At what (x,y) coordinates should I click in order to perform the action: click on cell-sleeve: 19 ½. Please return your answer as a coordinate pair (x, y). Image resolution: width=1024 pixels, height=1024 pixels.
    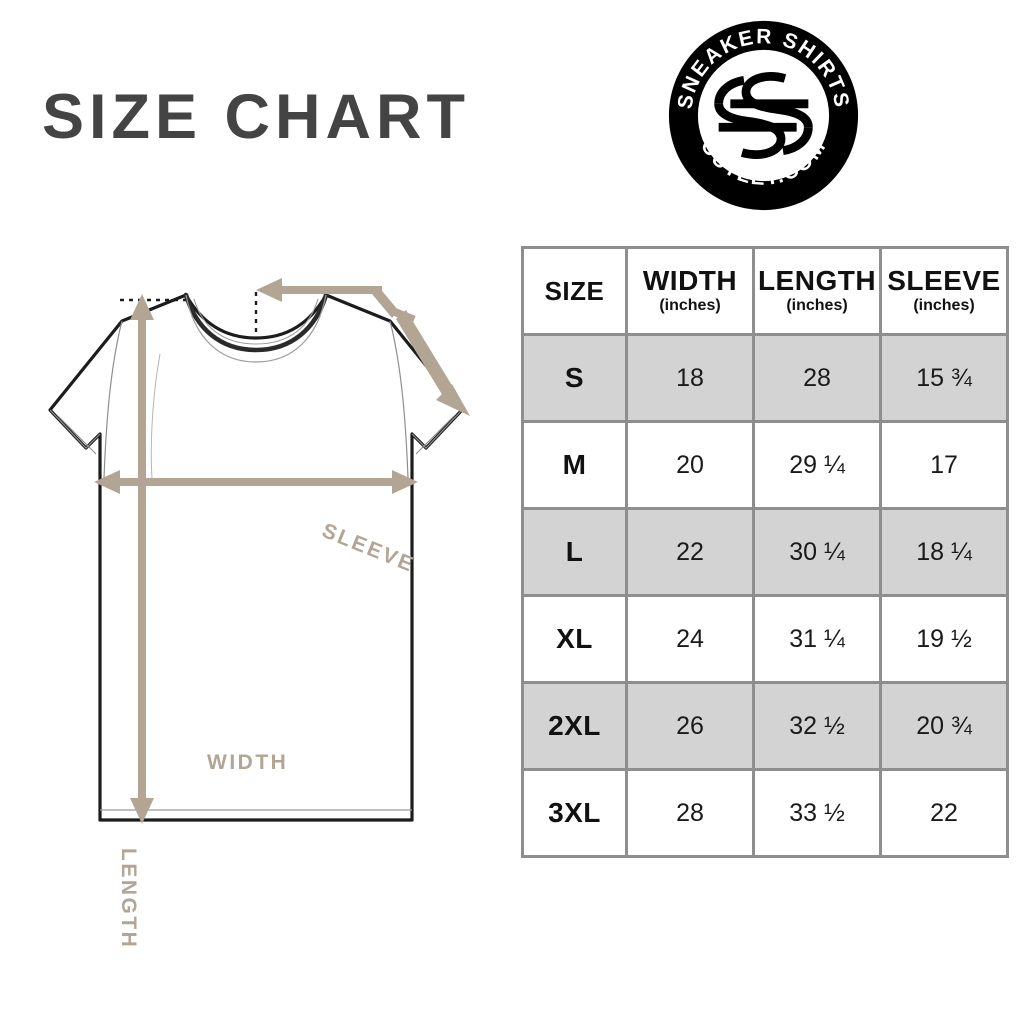
    Looking at the image, I should click on (944, 639).